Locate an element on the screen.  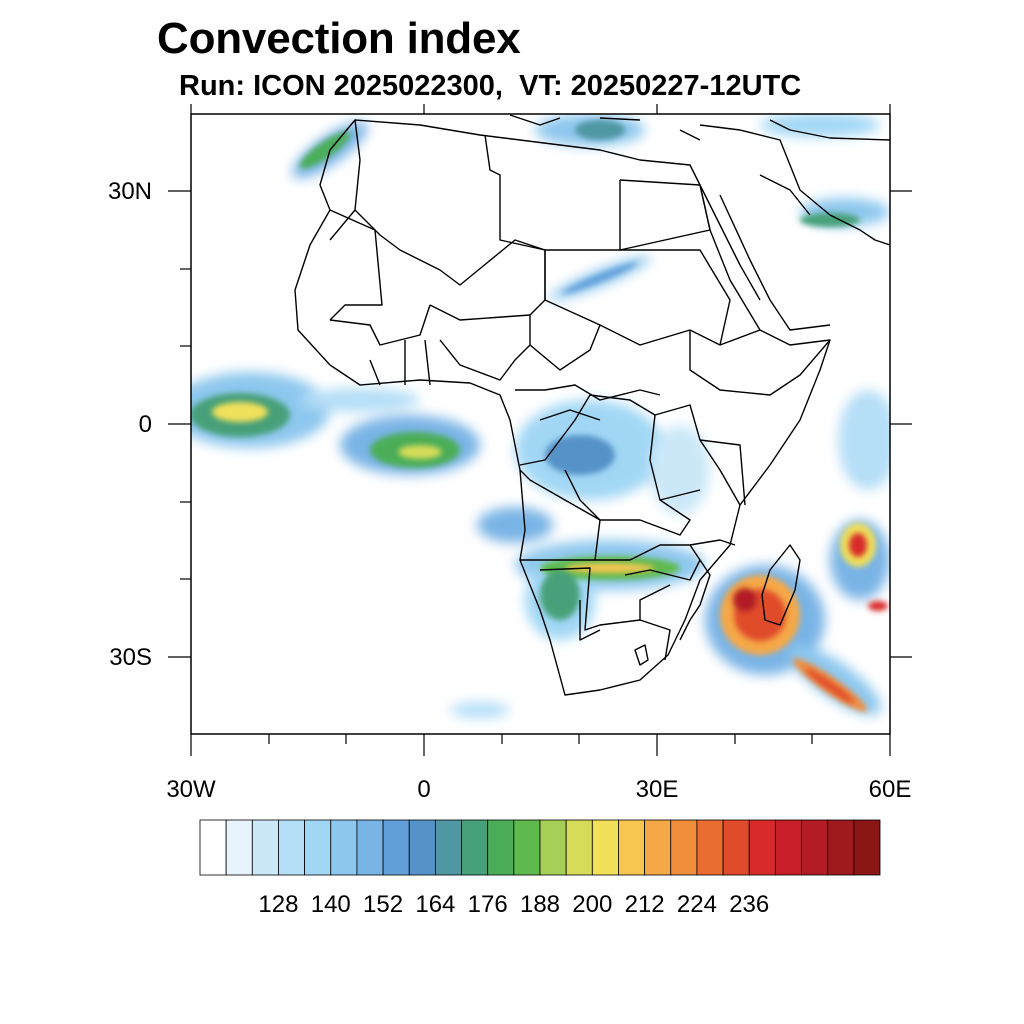
border-central-africa is located at coordinates (588, 402).